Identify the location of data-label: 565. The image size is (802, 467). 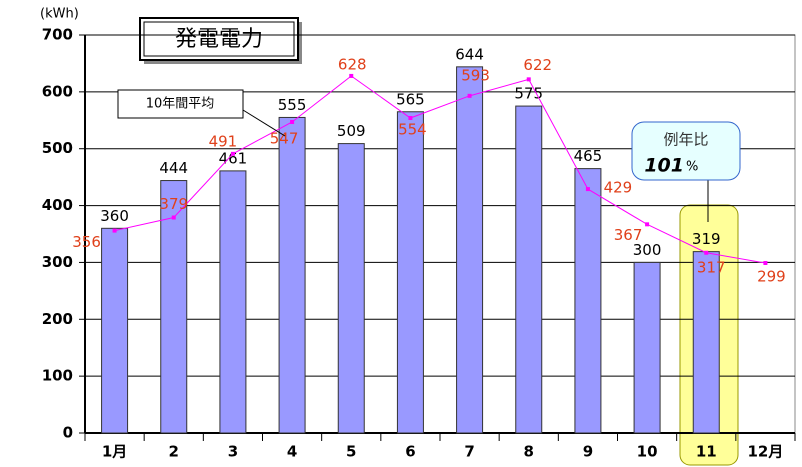
(410, 99).